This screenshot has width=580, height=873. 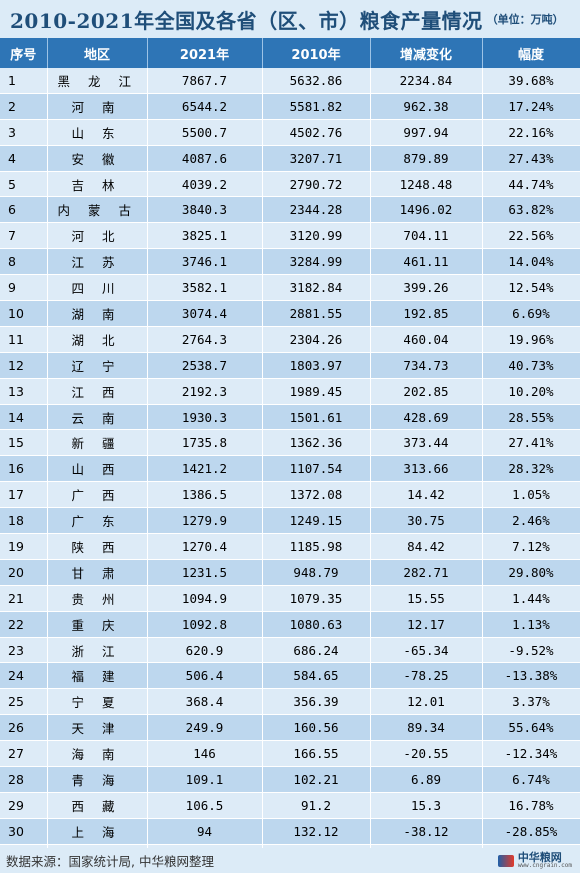 What do you see at coordinates (205, 702) in the screenshot?
I see `cell-2021: 368.4` at bounding box center [205, 702].